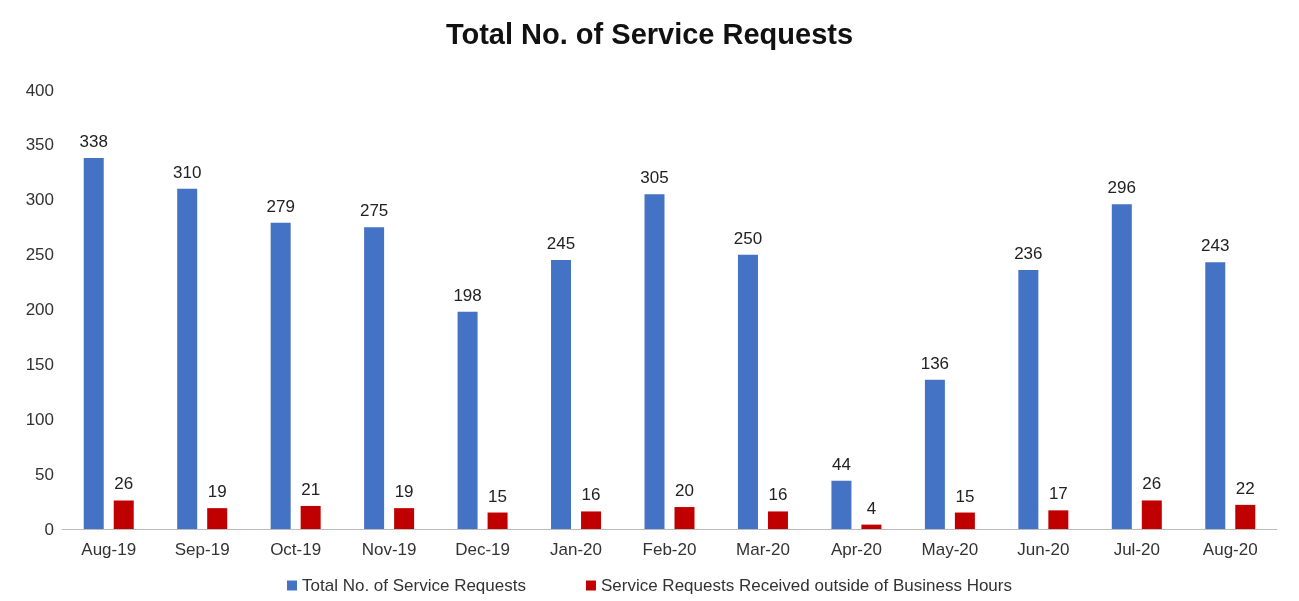 This screenshot has width=1299, height=601. What do you see at coordinates (109, 549) in the screenshot?
I see `x-tick-label: Aug-19` at bounding box center [109, 549].